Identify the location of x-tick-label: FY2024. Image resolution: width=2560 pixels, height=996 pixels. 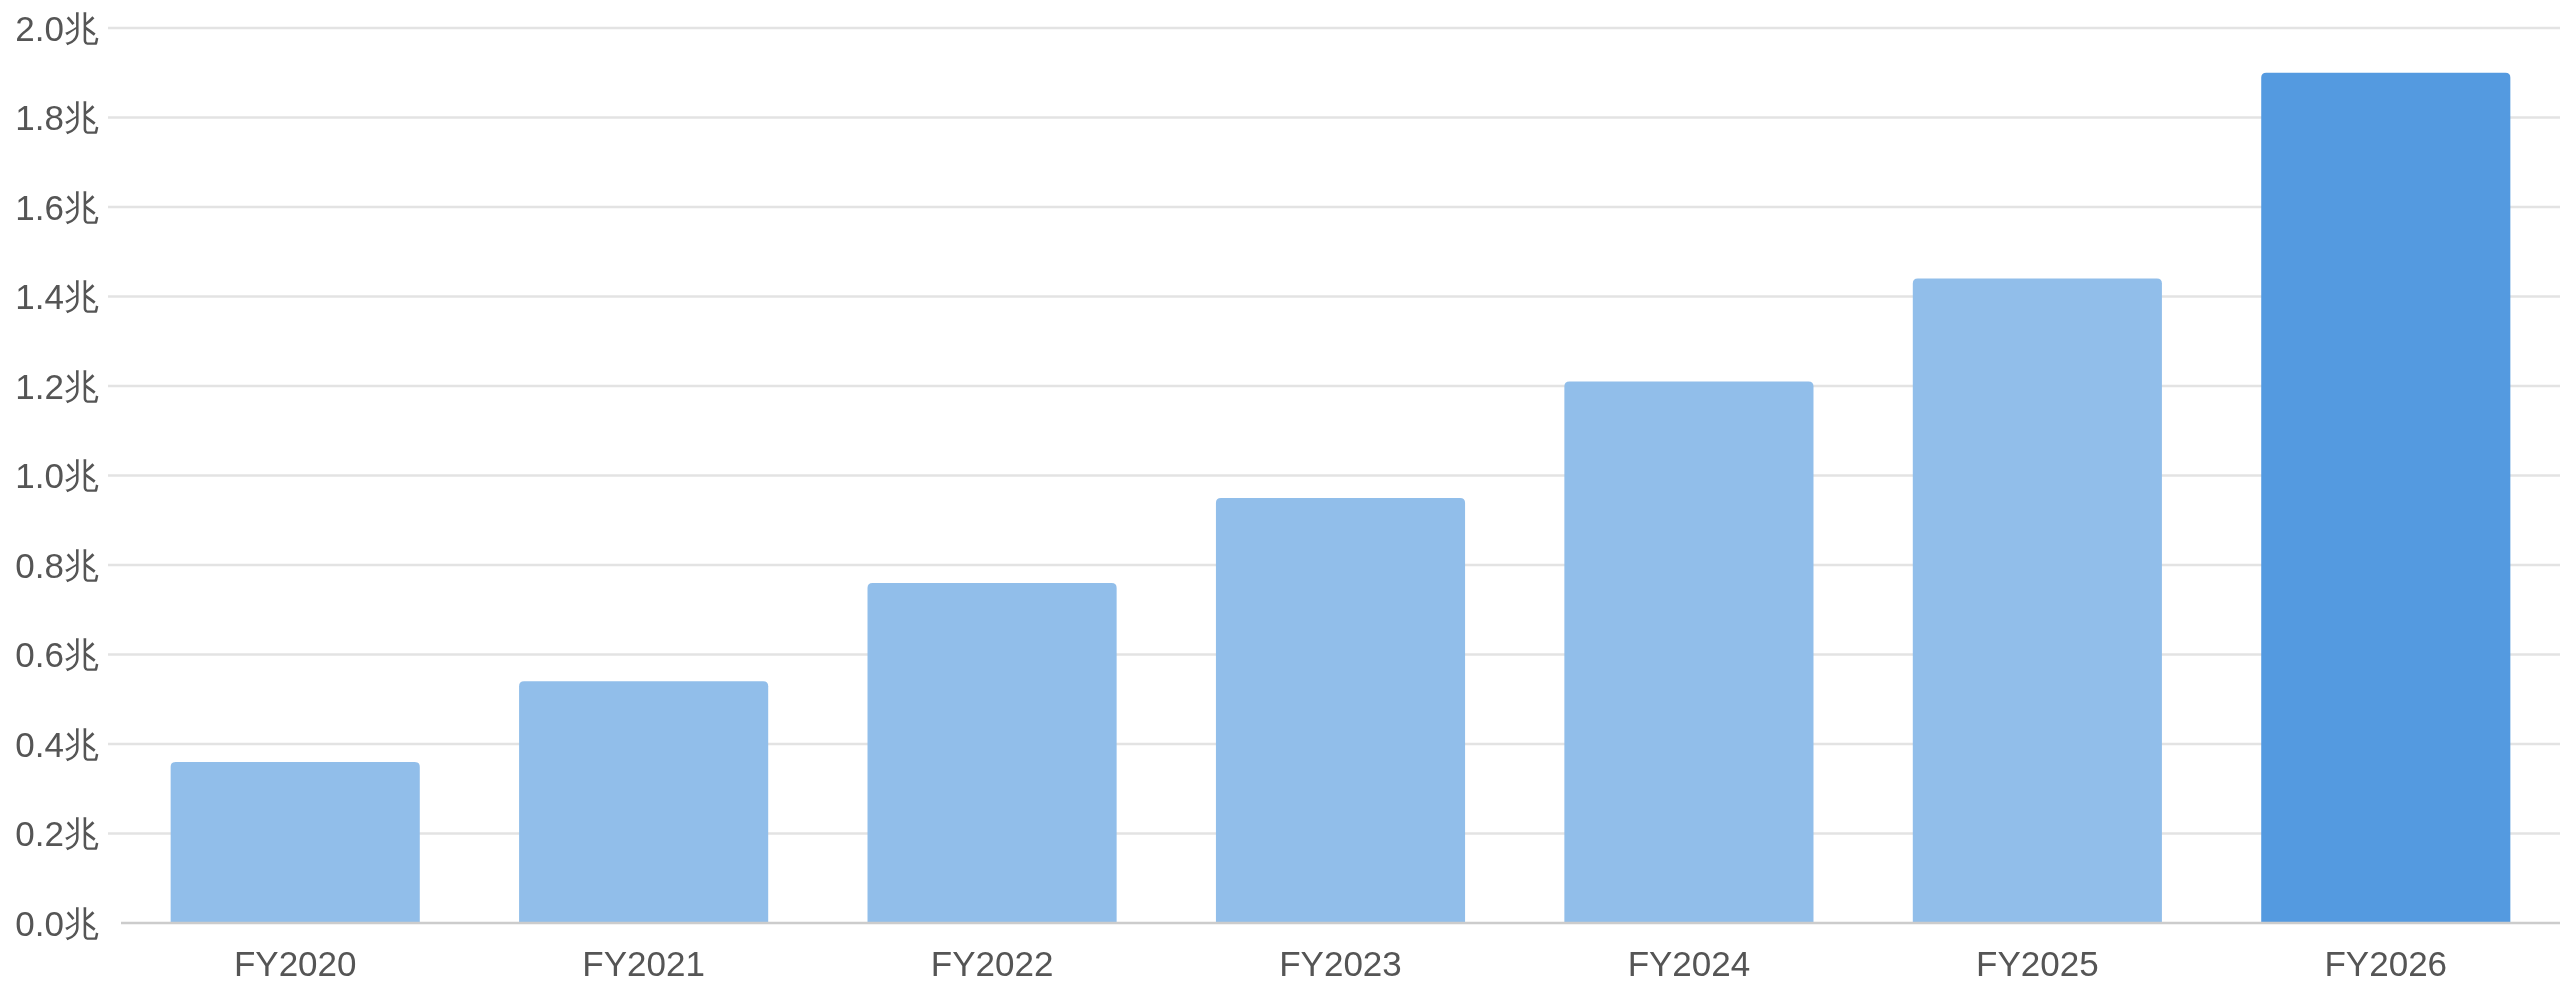
(1689, 963).